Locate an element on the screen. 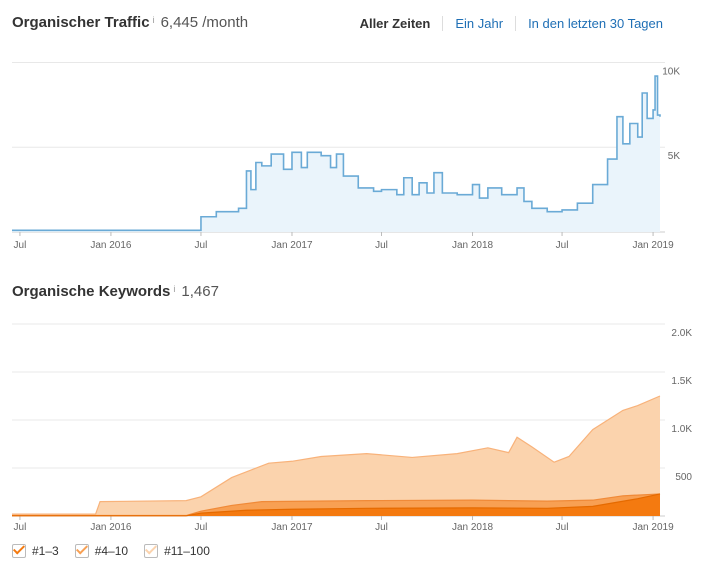 The image size is (705, 573). legend-item-top100: #11–100 is located at coordinates (177, 551).